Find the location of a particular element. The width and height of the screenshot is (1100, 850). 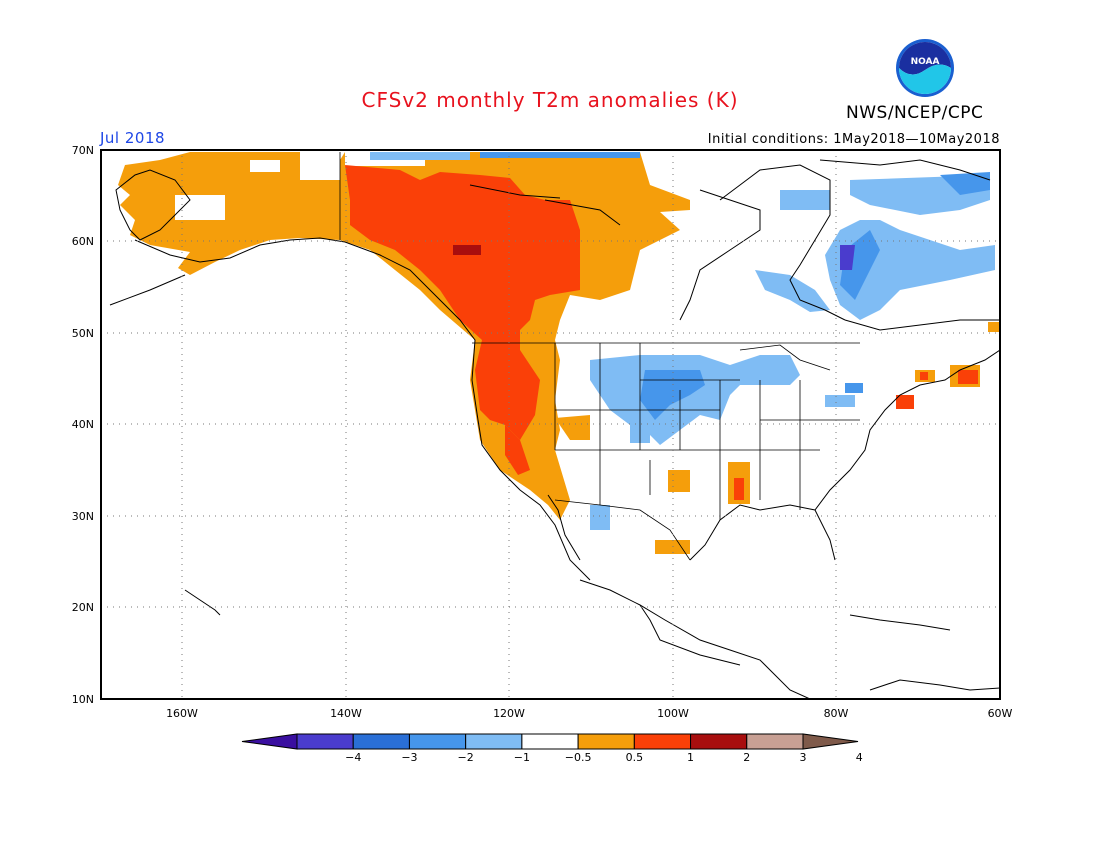

lat-label: 50N is located at coordinates (83, 333).